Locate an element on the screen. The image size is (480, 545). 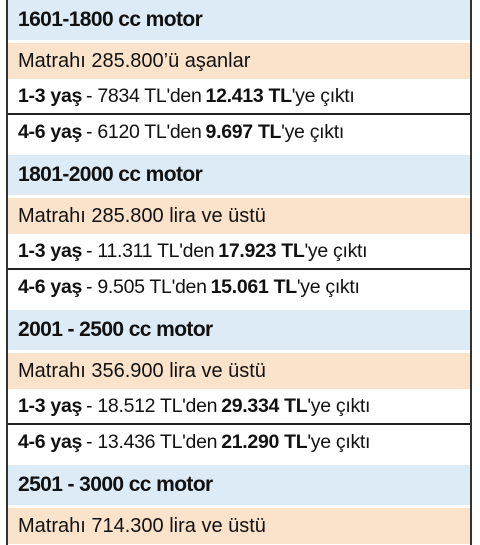
price-row: 1-3 yaş - 7834 TL'den 12.413 TL'ye çıktı is located at coordinates (239, 96).